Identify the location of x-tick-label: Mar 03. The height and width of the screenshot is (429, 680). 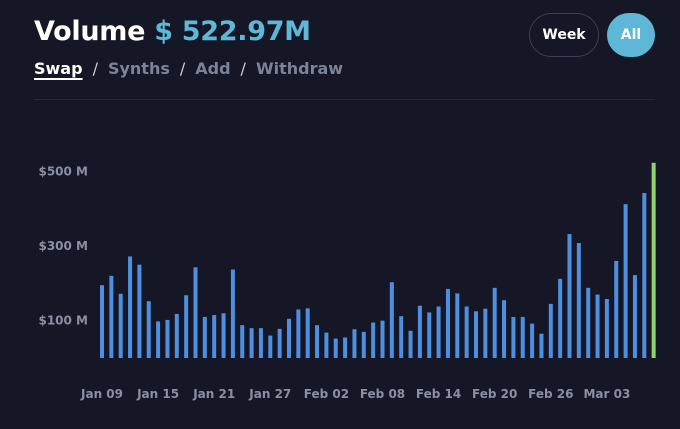
(606, 394).